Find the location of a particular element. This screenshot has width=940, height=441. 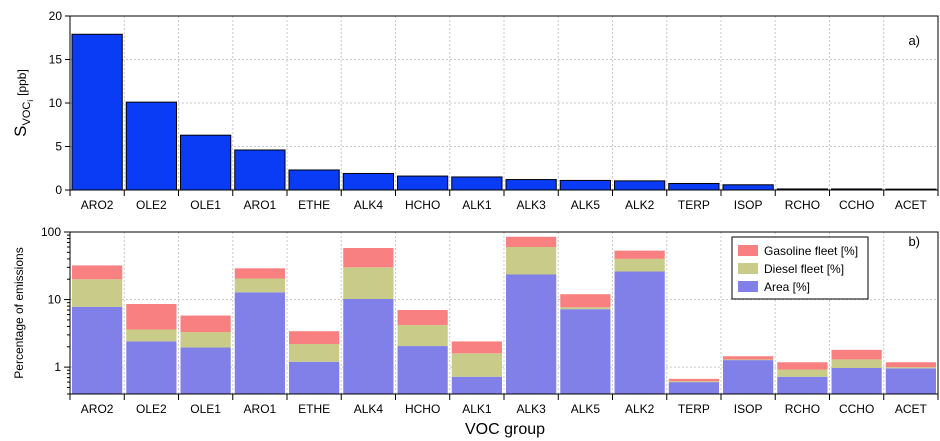

panel-a-x-tick-label: ALK2 is located at coordinates (640, 205).